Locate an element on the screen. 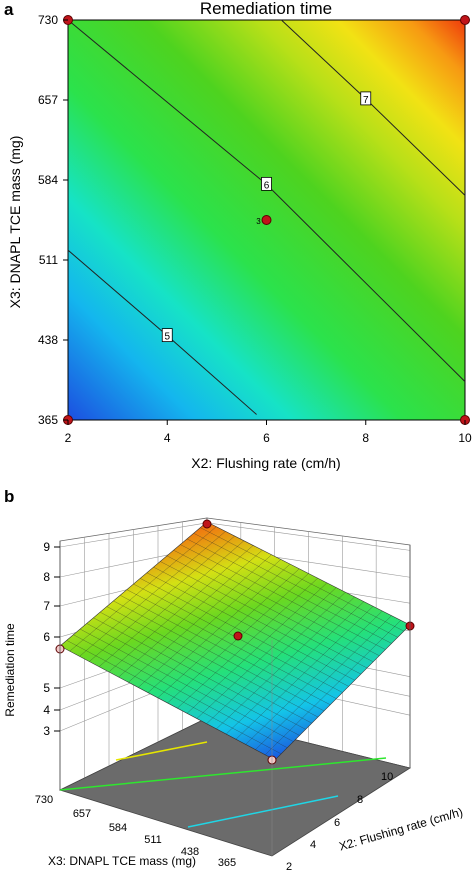  mass-tick-label: 657 is located at coordinates (82, 814).